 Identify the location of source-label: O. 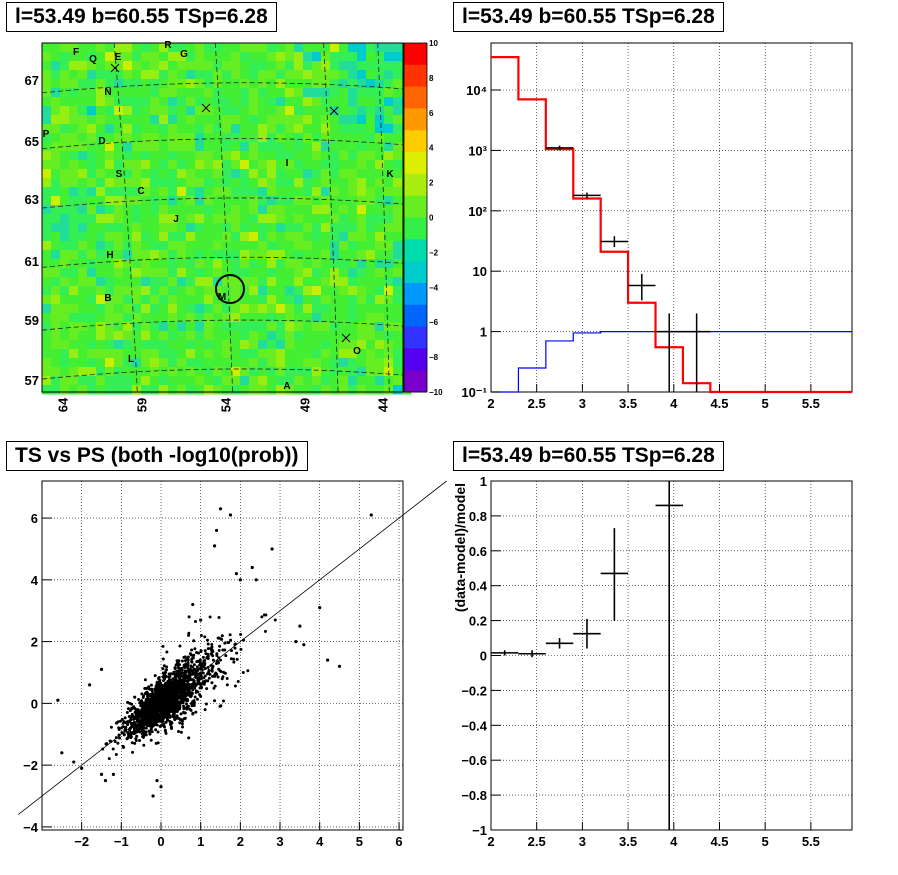
(357, 351).